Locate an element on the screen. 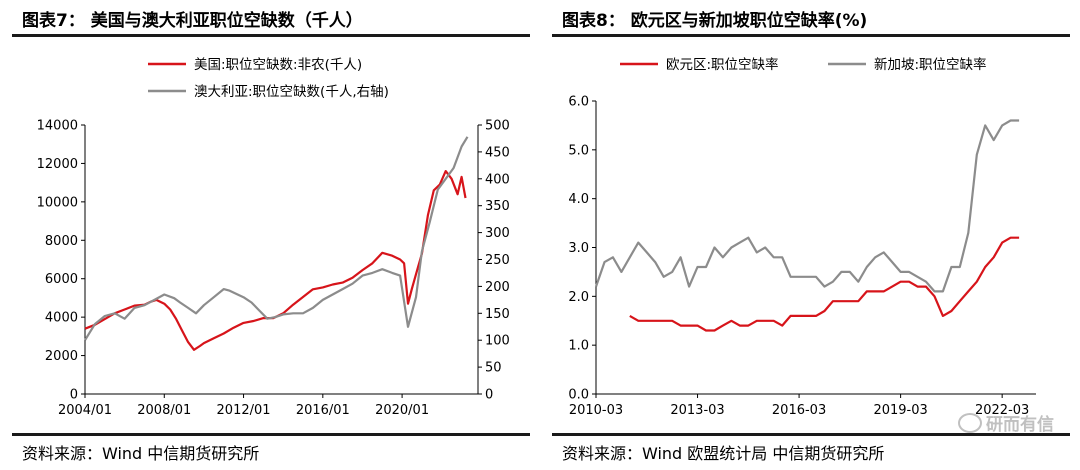 This screenshot has height=470, width=1080. y-tick-label: 4000 is located at coordinates (61, 318).